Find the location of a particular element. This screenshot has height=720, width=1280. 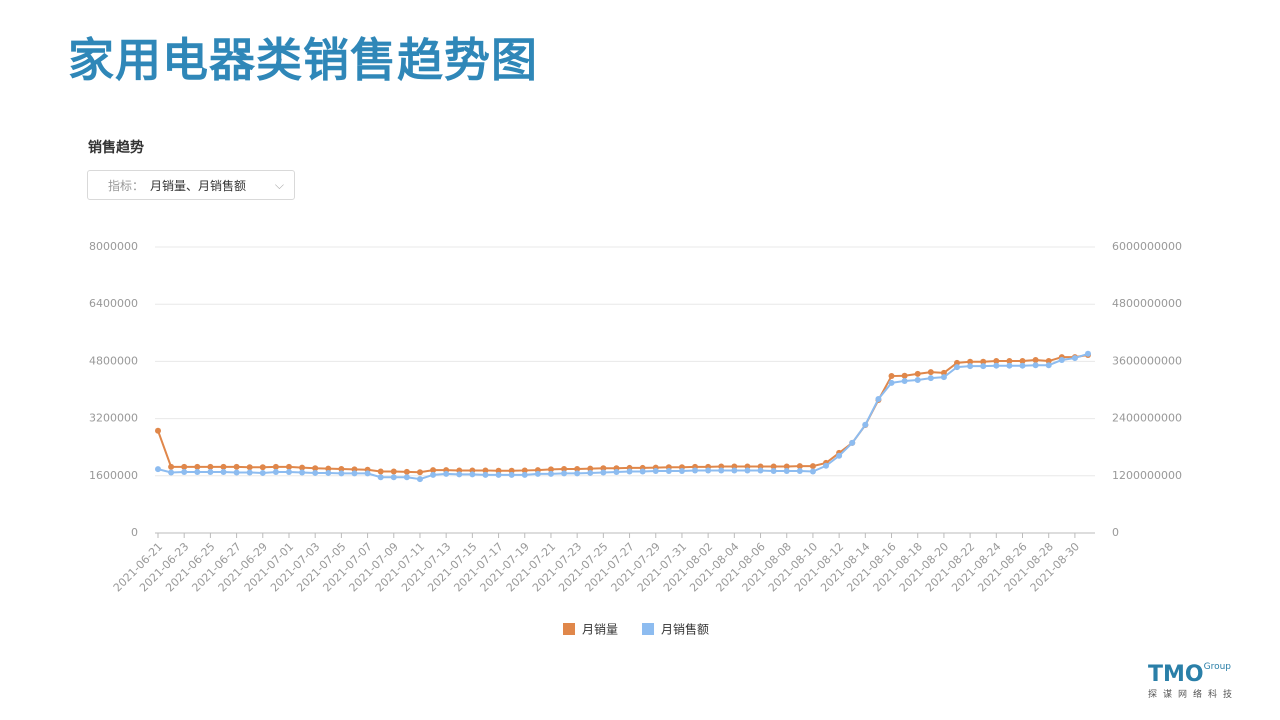

y2-tick-label: 6000000000 is located at coordinates (1147, 246).